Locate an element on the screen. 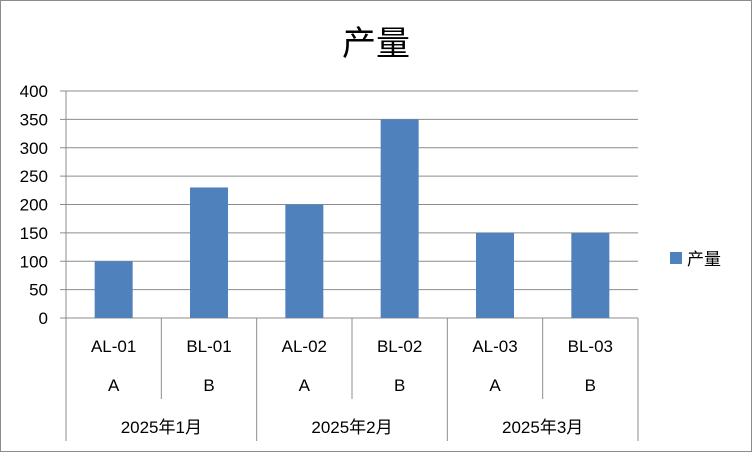  y-tick-label: 100 is located at coordinates (34, 261).